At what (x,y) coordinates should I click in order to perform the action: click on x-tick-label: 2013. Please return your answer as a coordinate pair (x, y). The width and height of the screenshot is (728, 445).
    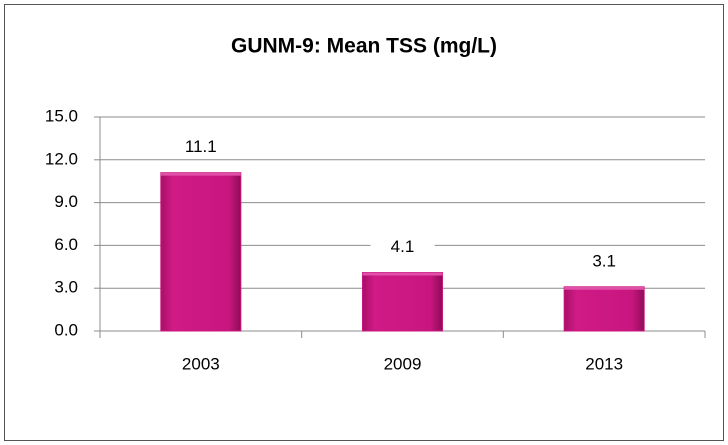
    Looking at the image, I should click on (604, 363).